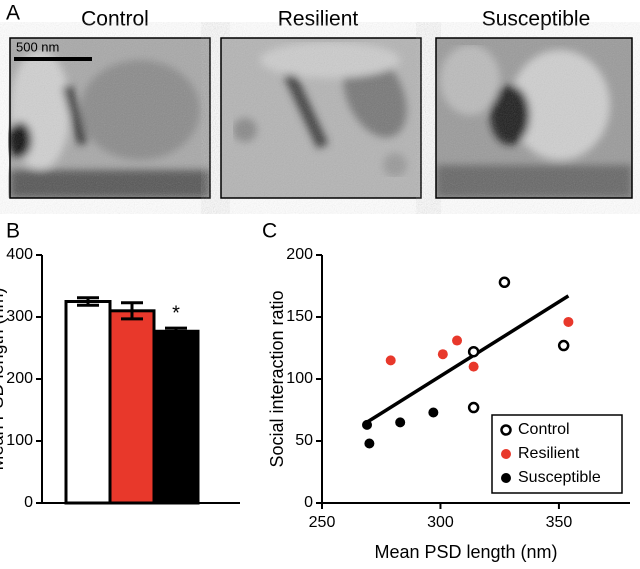 The height and width of the screenshot is (569, 640). What do you see at coordinates (176, 313) in the screenshot?
I see `significance-mark: *` at bounding box center [176, 313].